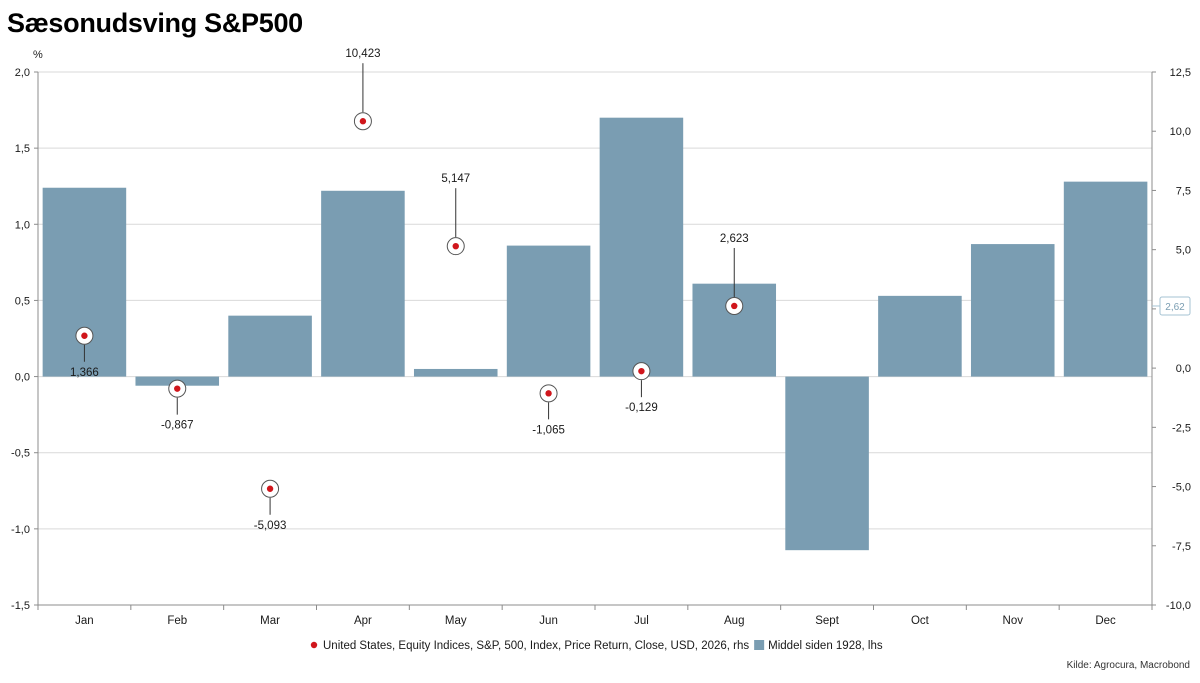  I want to click on category-label: Dec, so click(1105, 621).